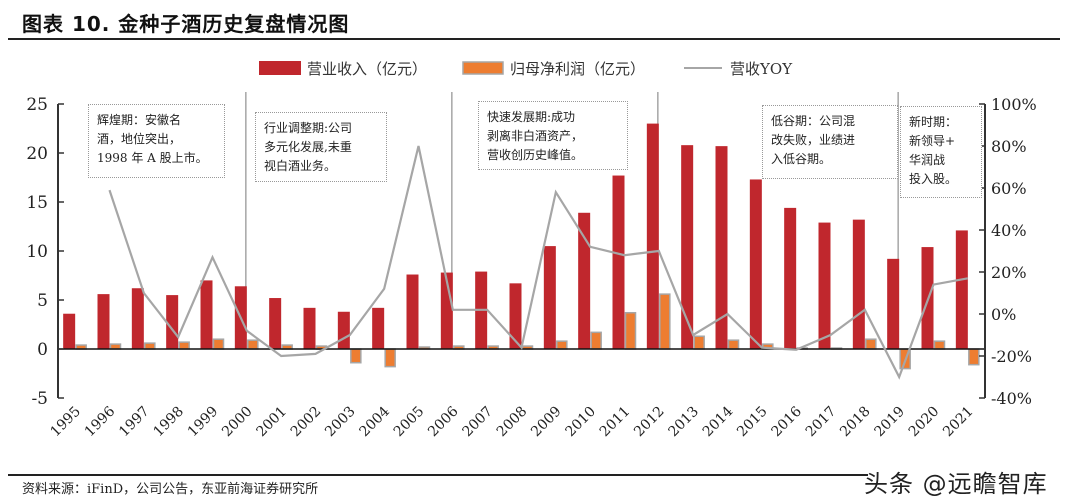 This screenshot has width=1080, height=500. What do you see at coordinates (761, 69) in the screenshot?
I see `legend-label-yoy: 营收YOY` at bounding box center [761, 69].